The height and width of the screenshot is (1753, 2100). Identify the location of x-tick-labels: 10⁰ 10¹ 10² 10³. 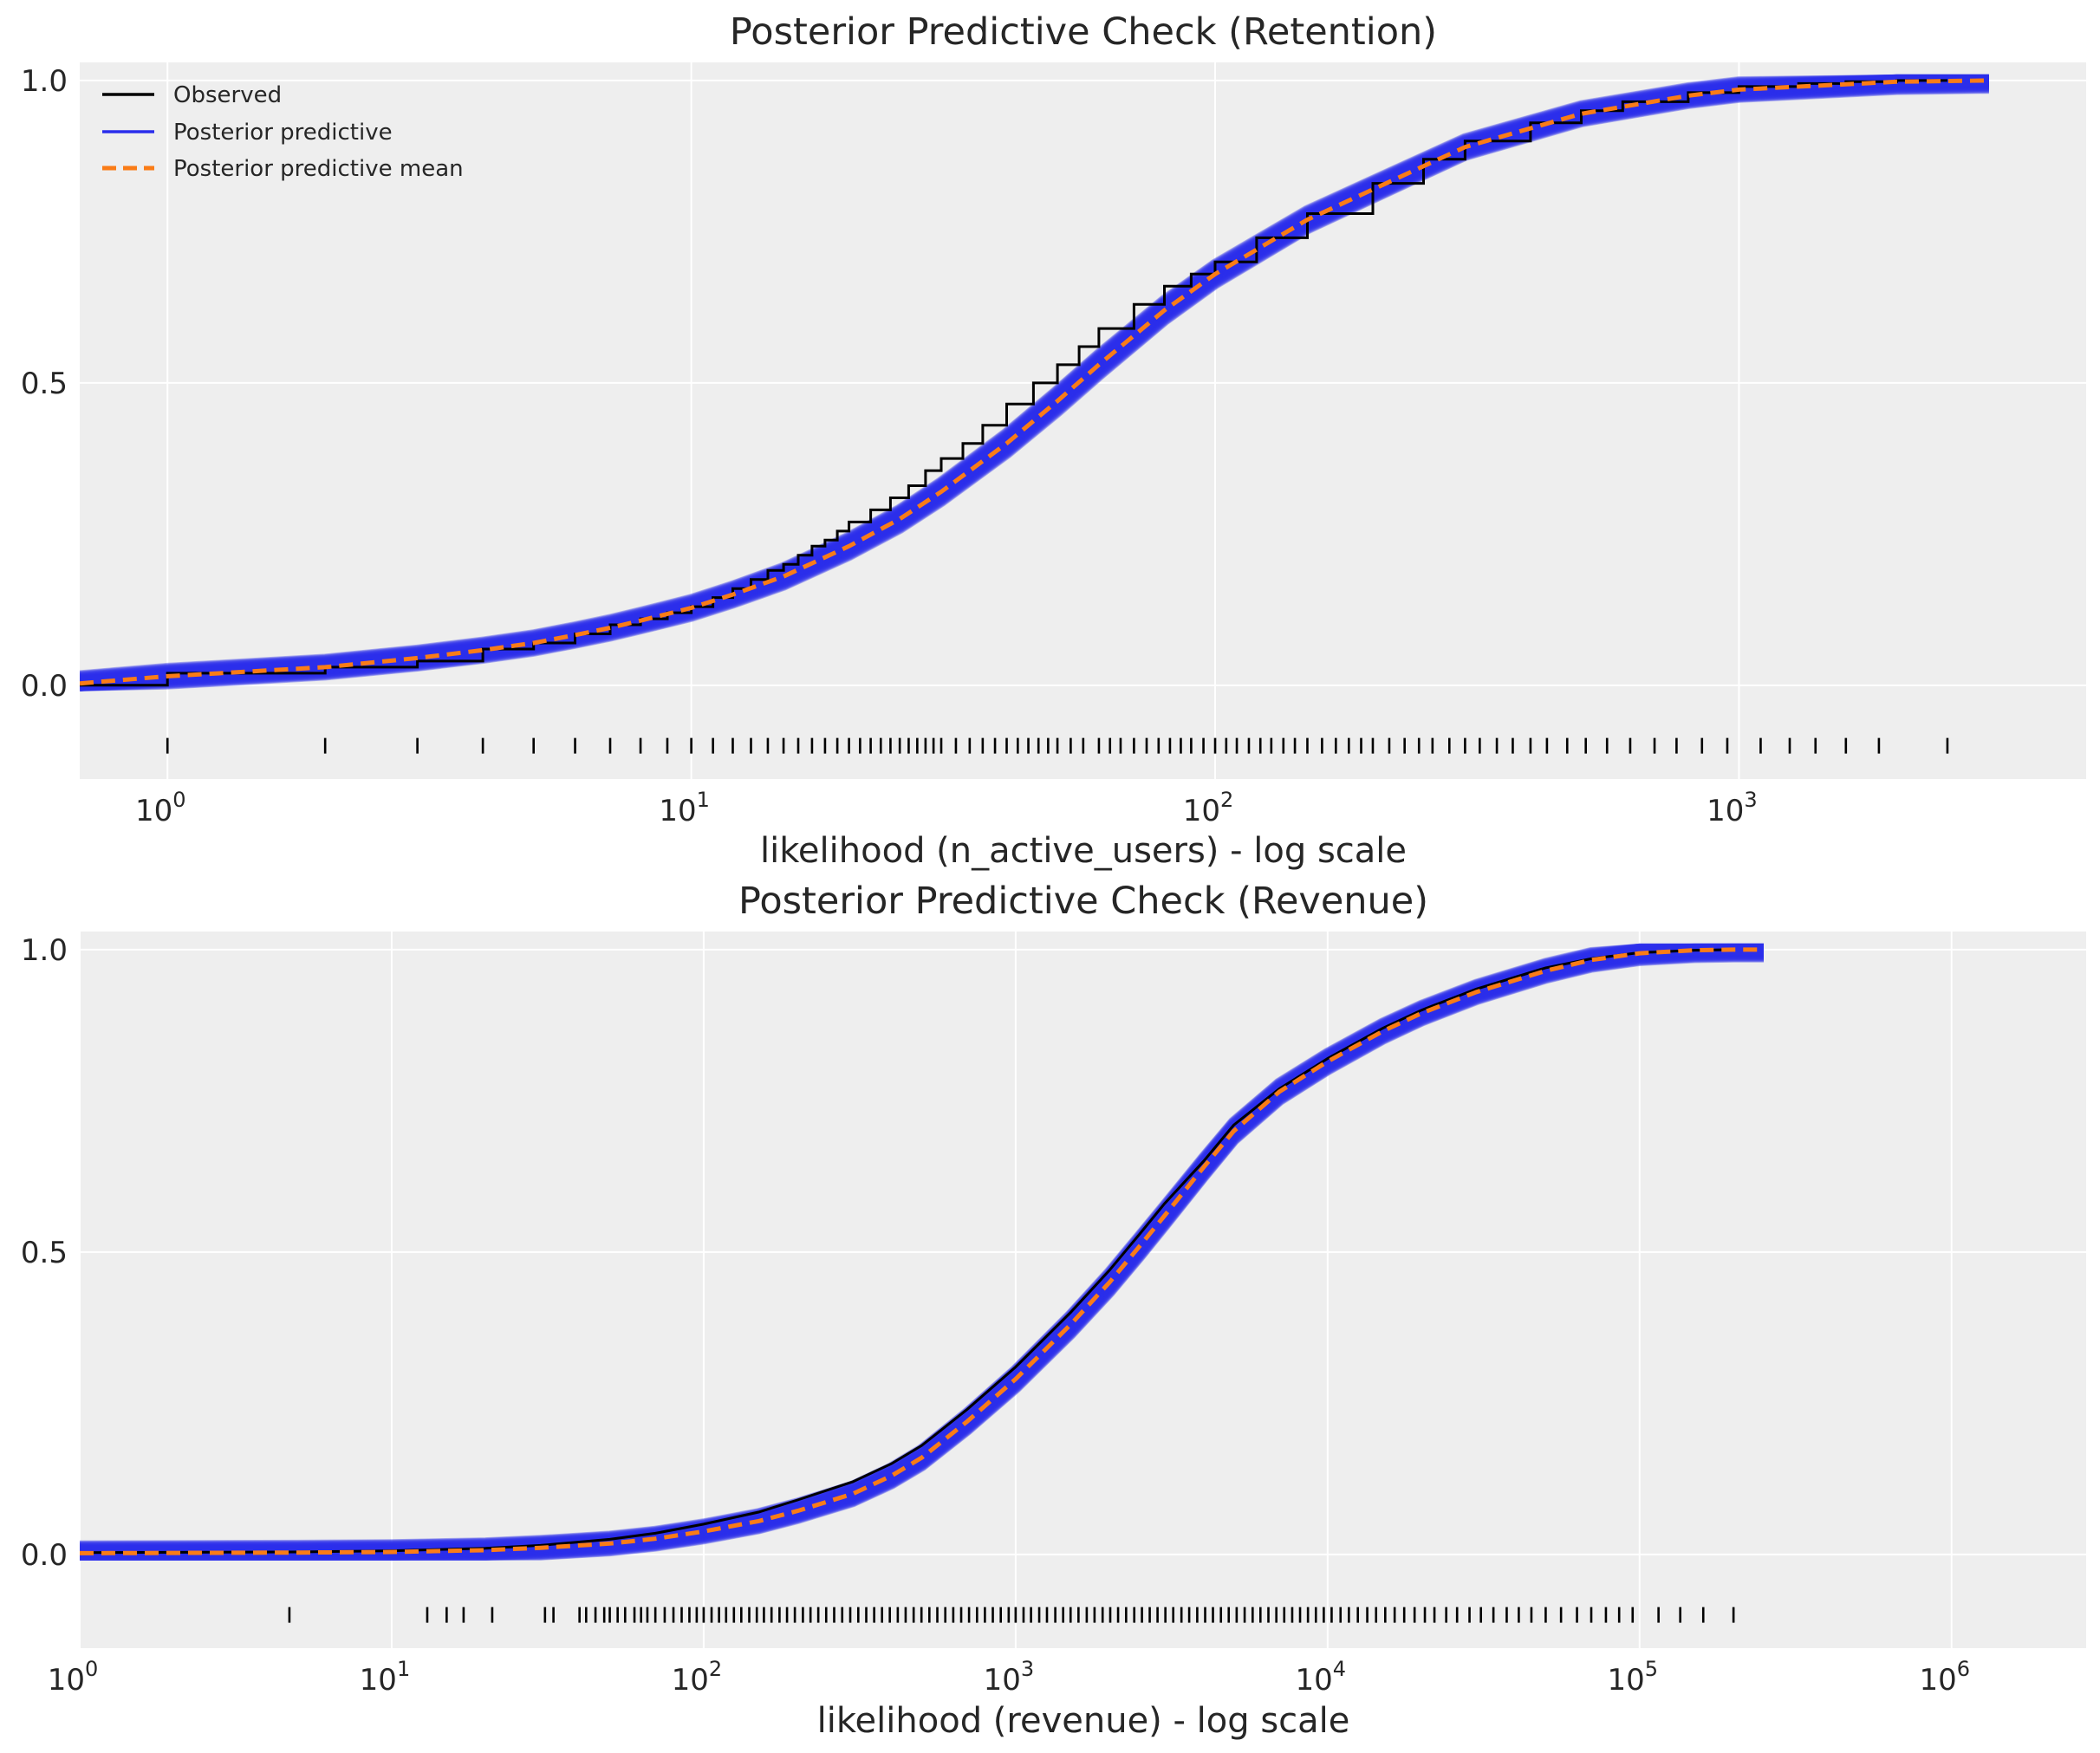
(946, 808).